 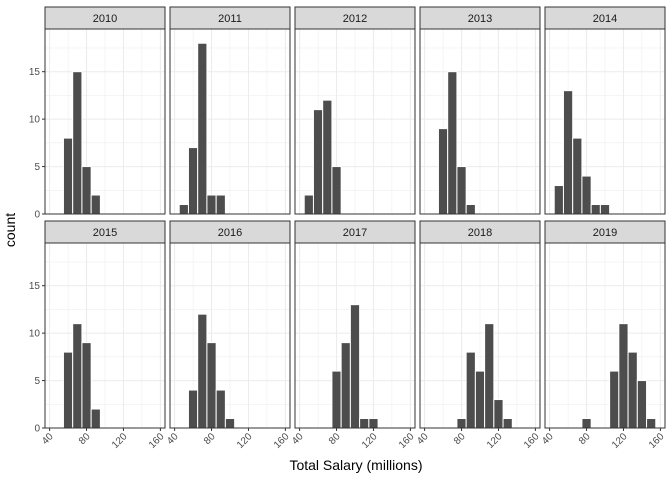 What do you see at coordinates (37, 251) in the screenshot?
I see `y-axis-ticks: 0 5 10 15 0 5 10 15` at bounding box center [37, 251].